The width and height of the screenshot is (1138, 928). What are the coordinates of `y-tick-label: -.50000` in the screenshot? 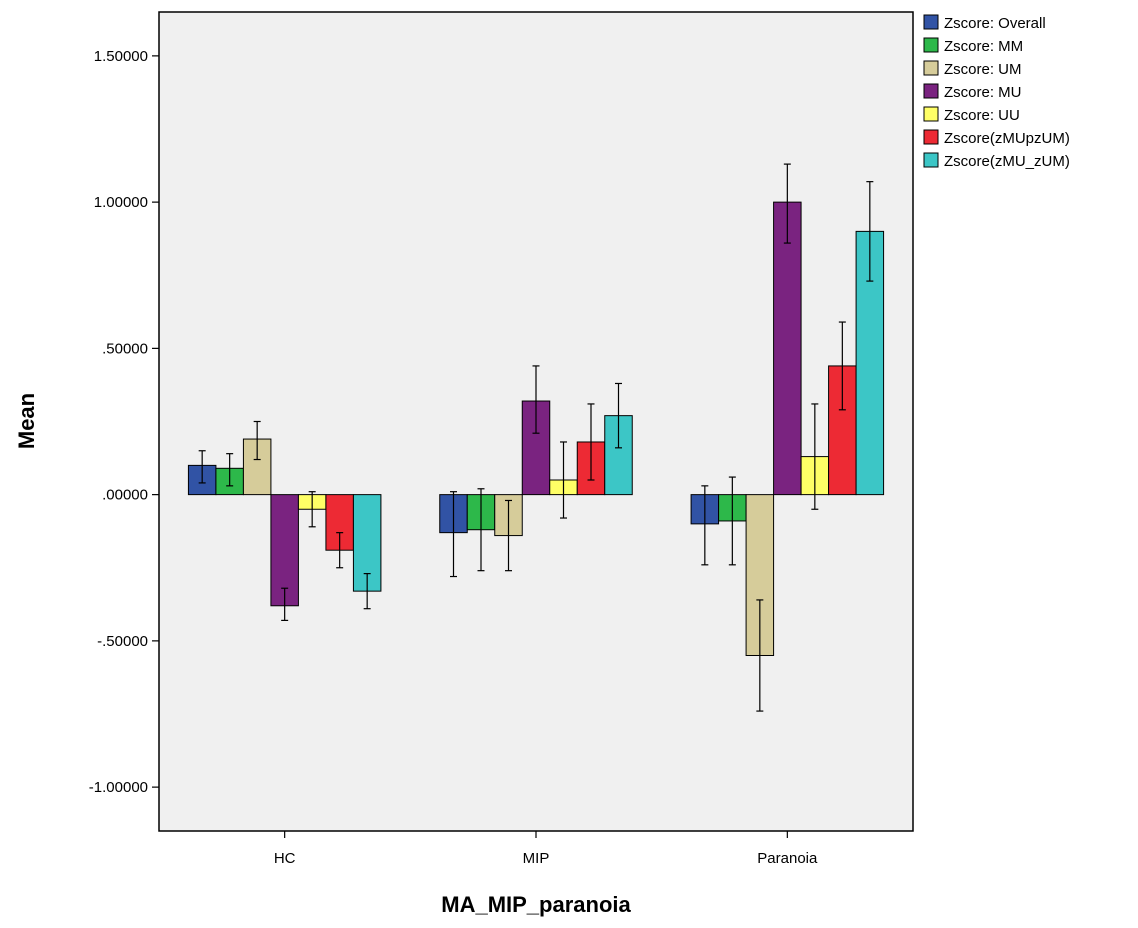 It's located at (122, 641).